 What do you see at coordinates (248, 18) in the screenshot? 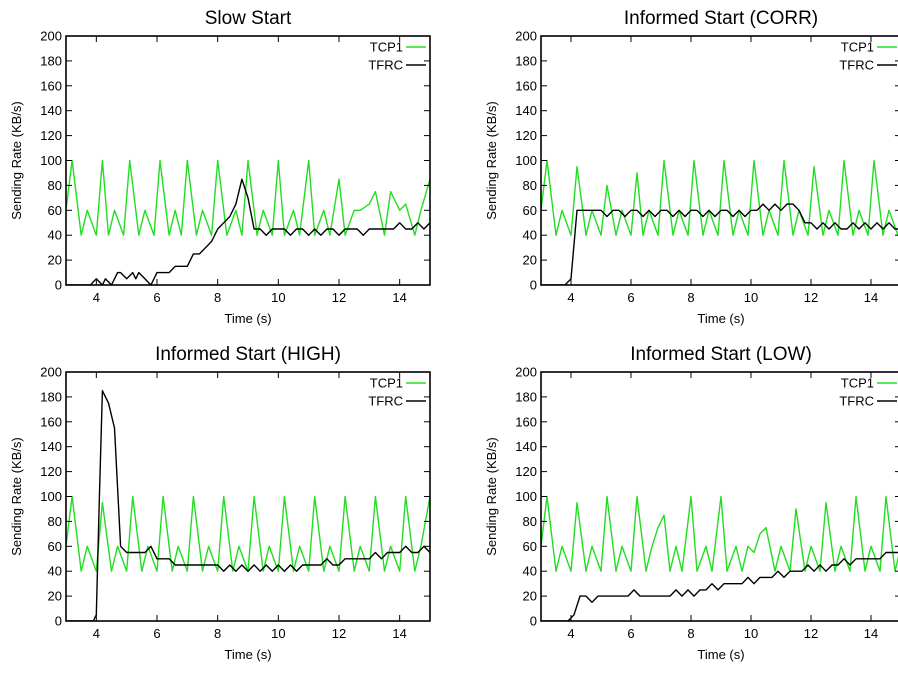
I see `chart-title: Slow Start` at bounding box center [248, 18].